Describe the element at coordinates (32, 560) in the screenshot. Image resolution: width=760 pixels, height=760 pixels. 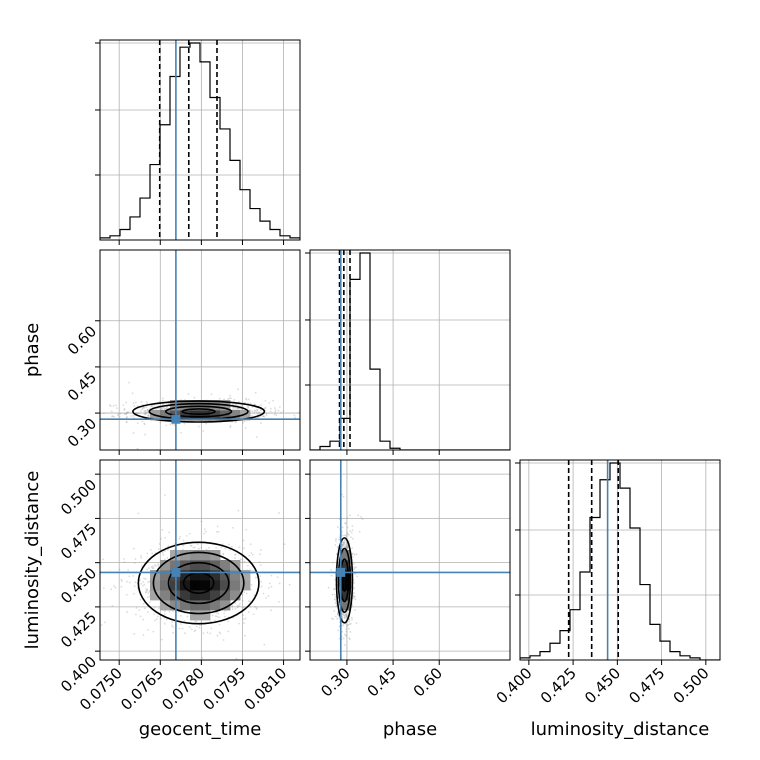
I see `ylabel-luminosity-distance: luminosity_distance` at that location.